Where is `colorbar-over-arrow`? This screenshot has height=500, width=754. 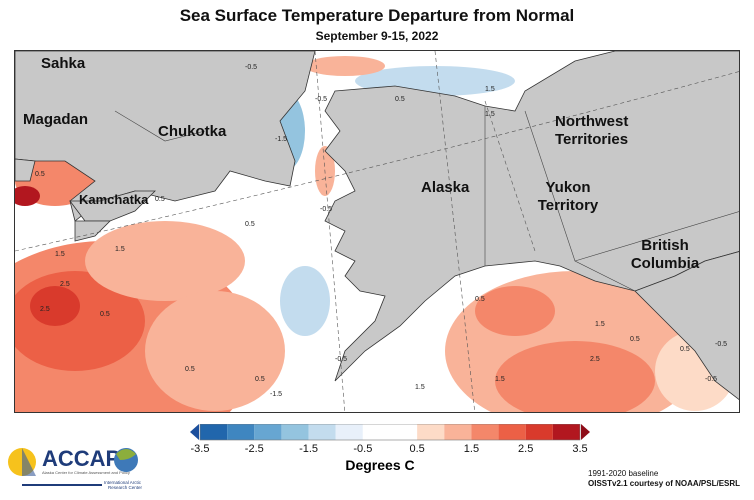 colorbar-over-arrow is located at coordinates (585, 432).